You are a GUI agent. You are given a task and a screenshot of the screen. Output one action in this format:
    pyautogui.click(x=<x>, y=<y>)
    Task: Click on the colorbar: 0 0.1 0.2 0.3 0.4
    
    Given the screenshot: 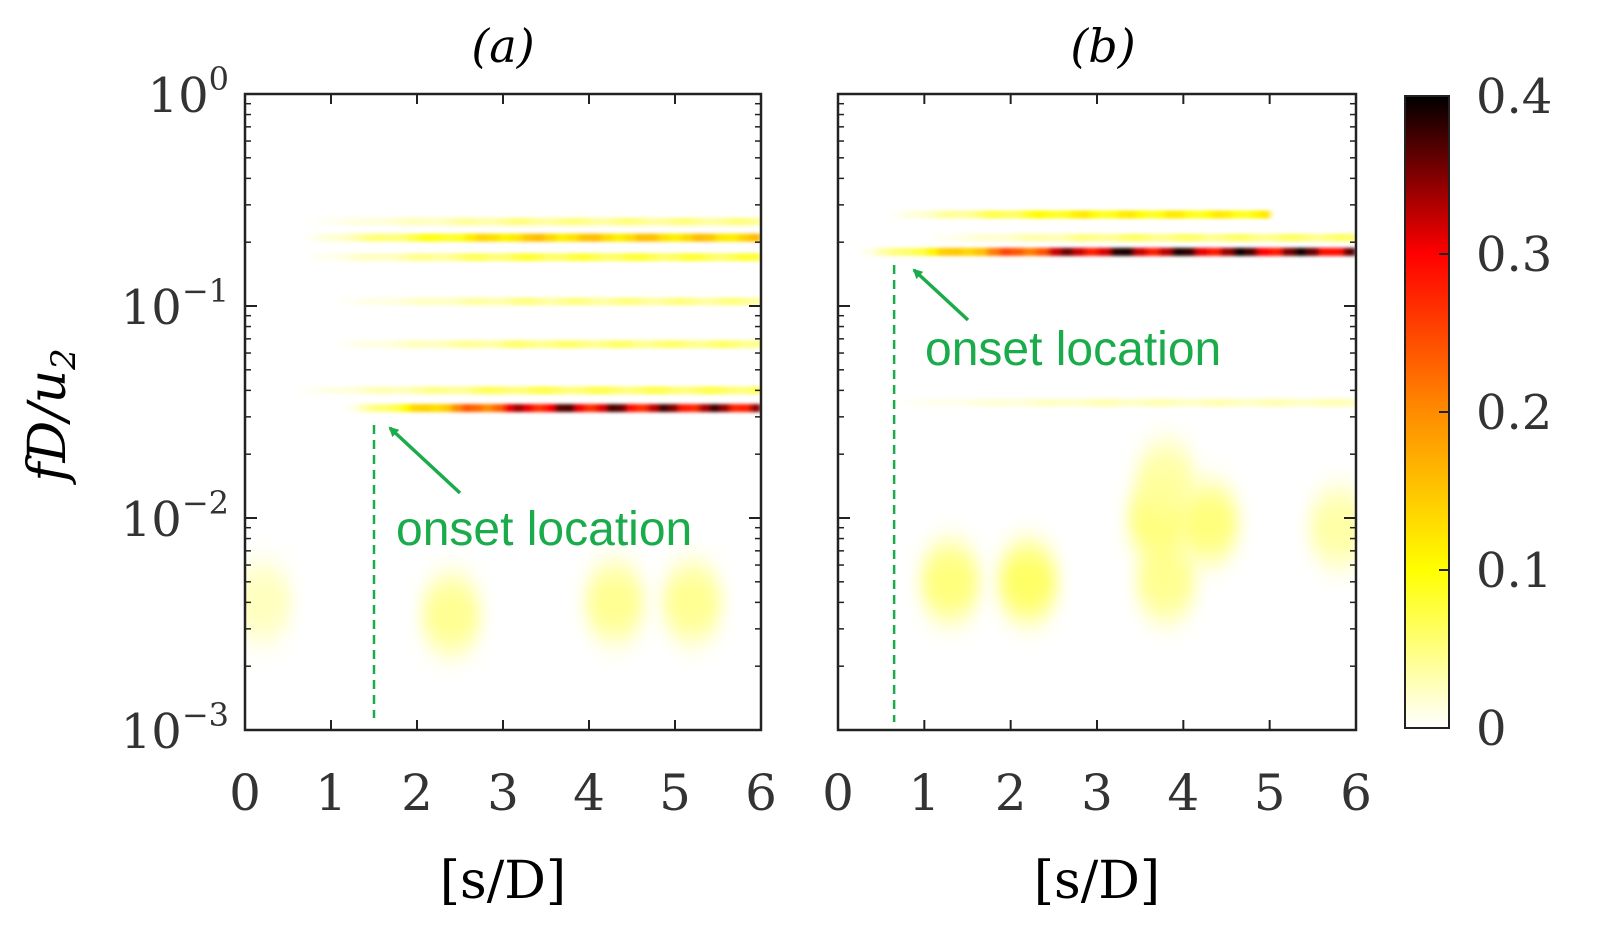 What is the action you would take?
    pyautogui.click(x=1478, y=413)
    